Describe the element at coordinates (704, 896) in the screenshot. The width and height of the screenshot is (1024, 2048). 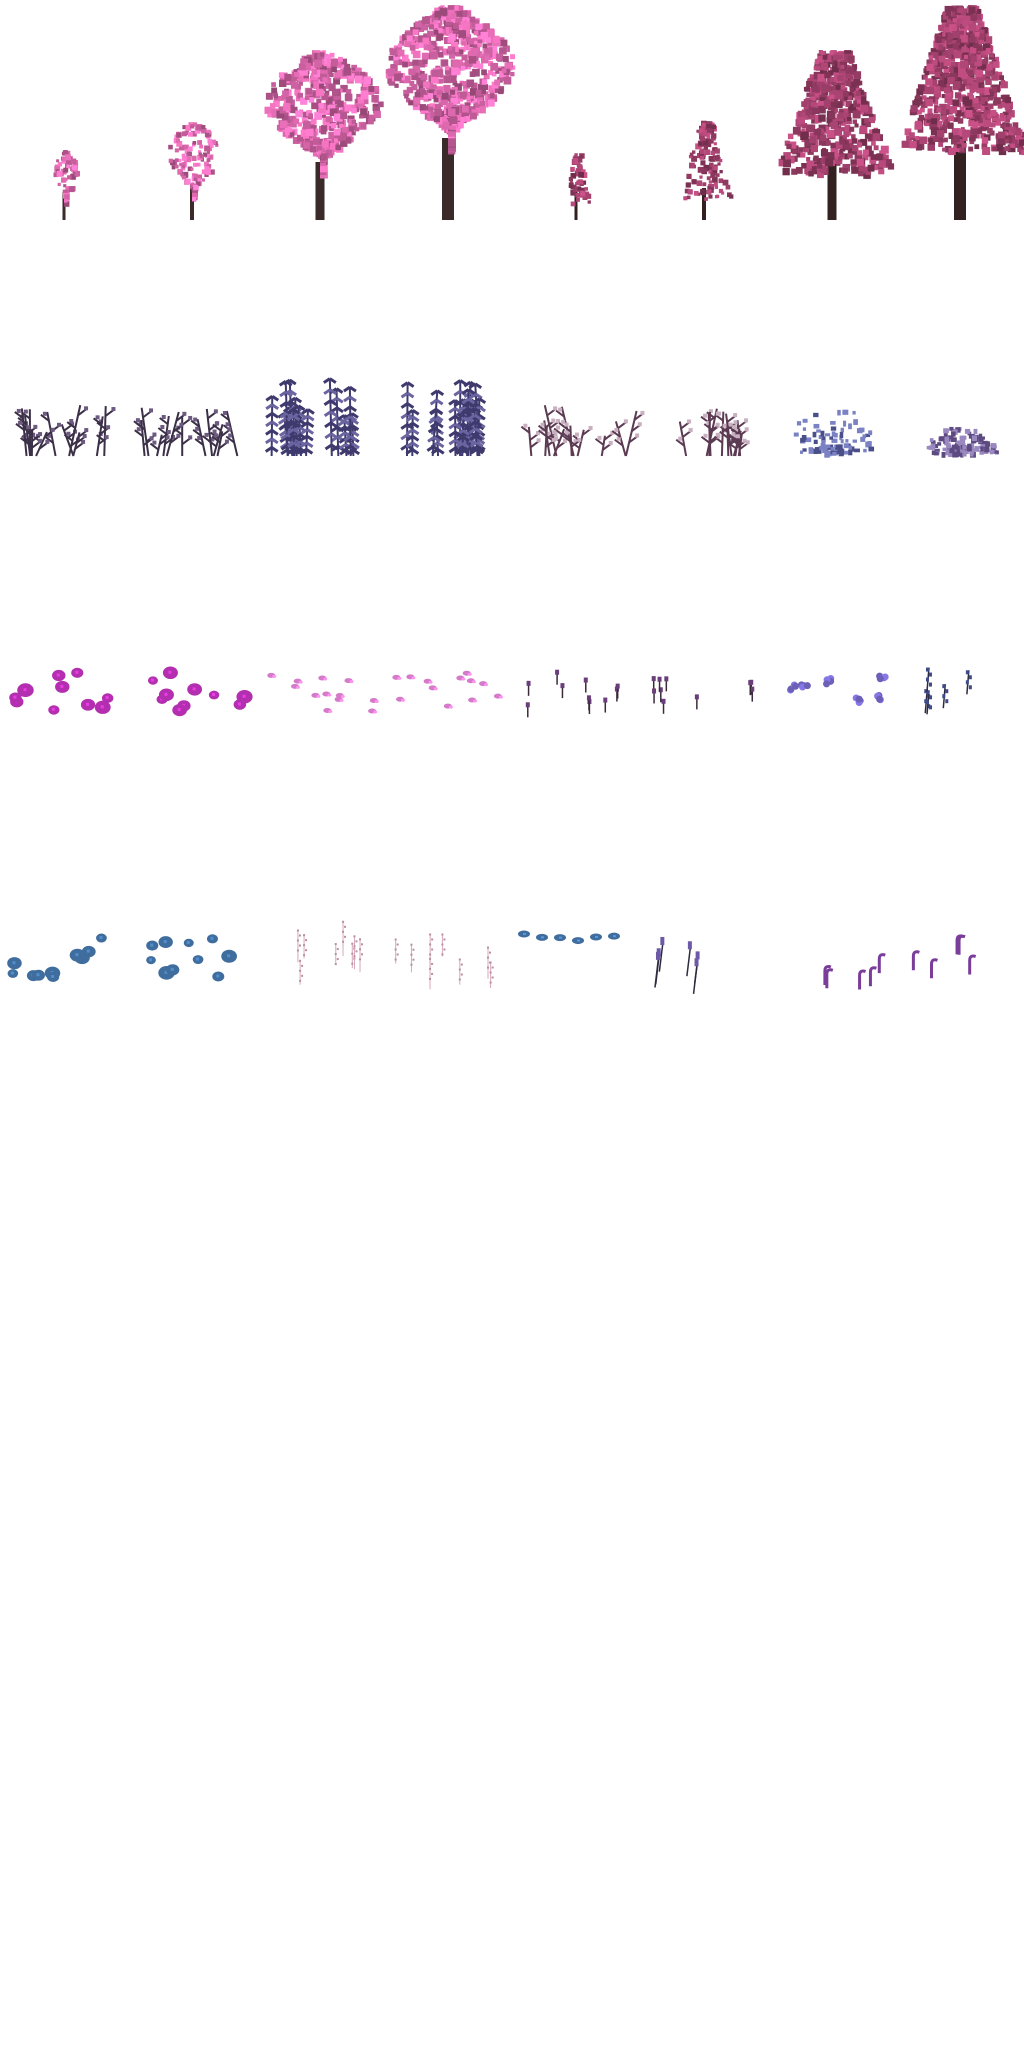
I see `lavender-stalks-sprite` at that location.